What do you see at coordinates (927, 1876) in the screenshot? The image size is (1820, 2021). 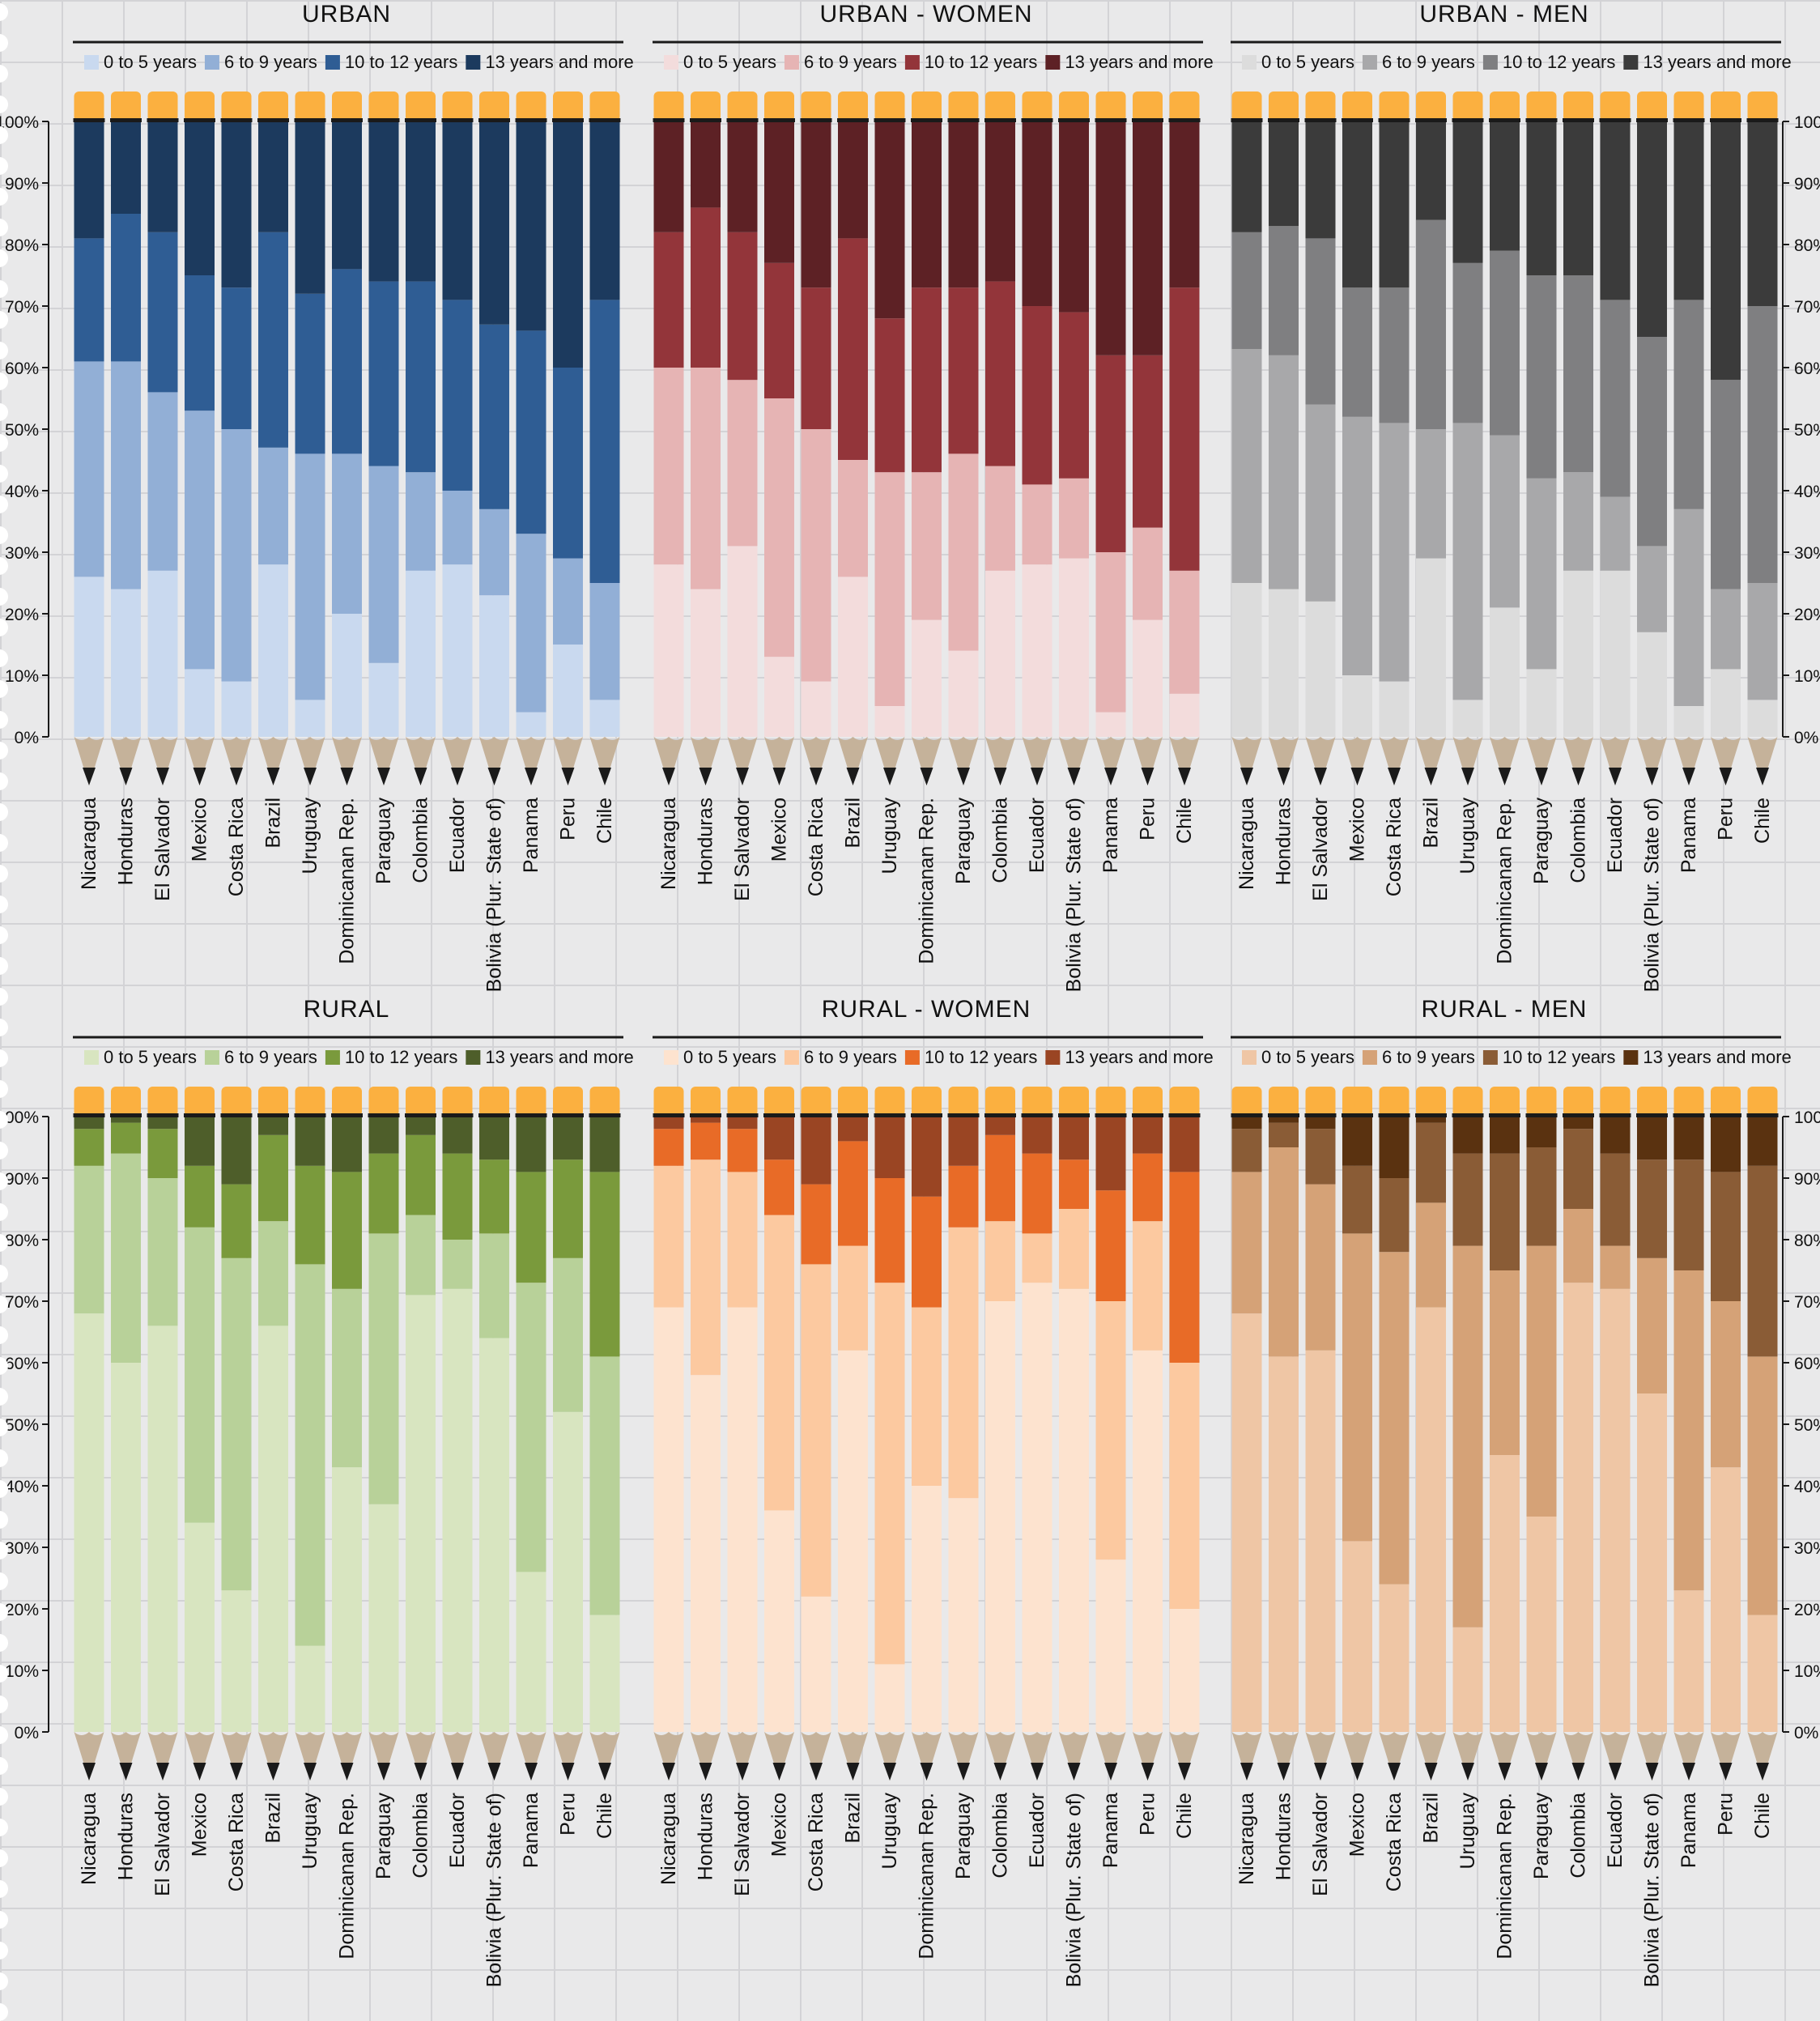 I see `x-tick-label: Dominicanan Rep.` at bounding box center [927, 1876].